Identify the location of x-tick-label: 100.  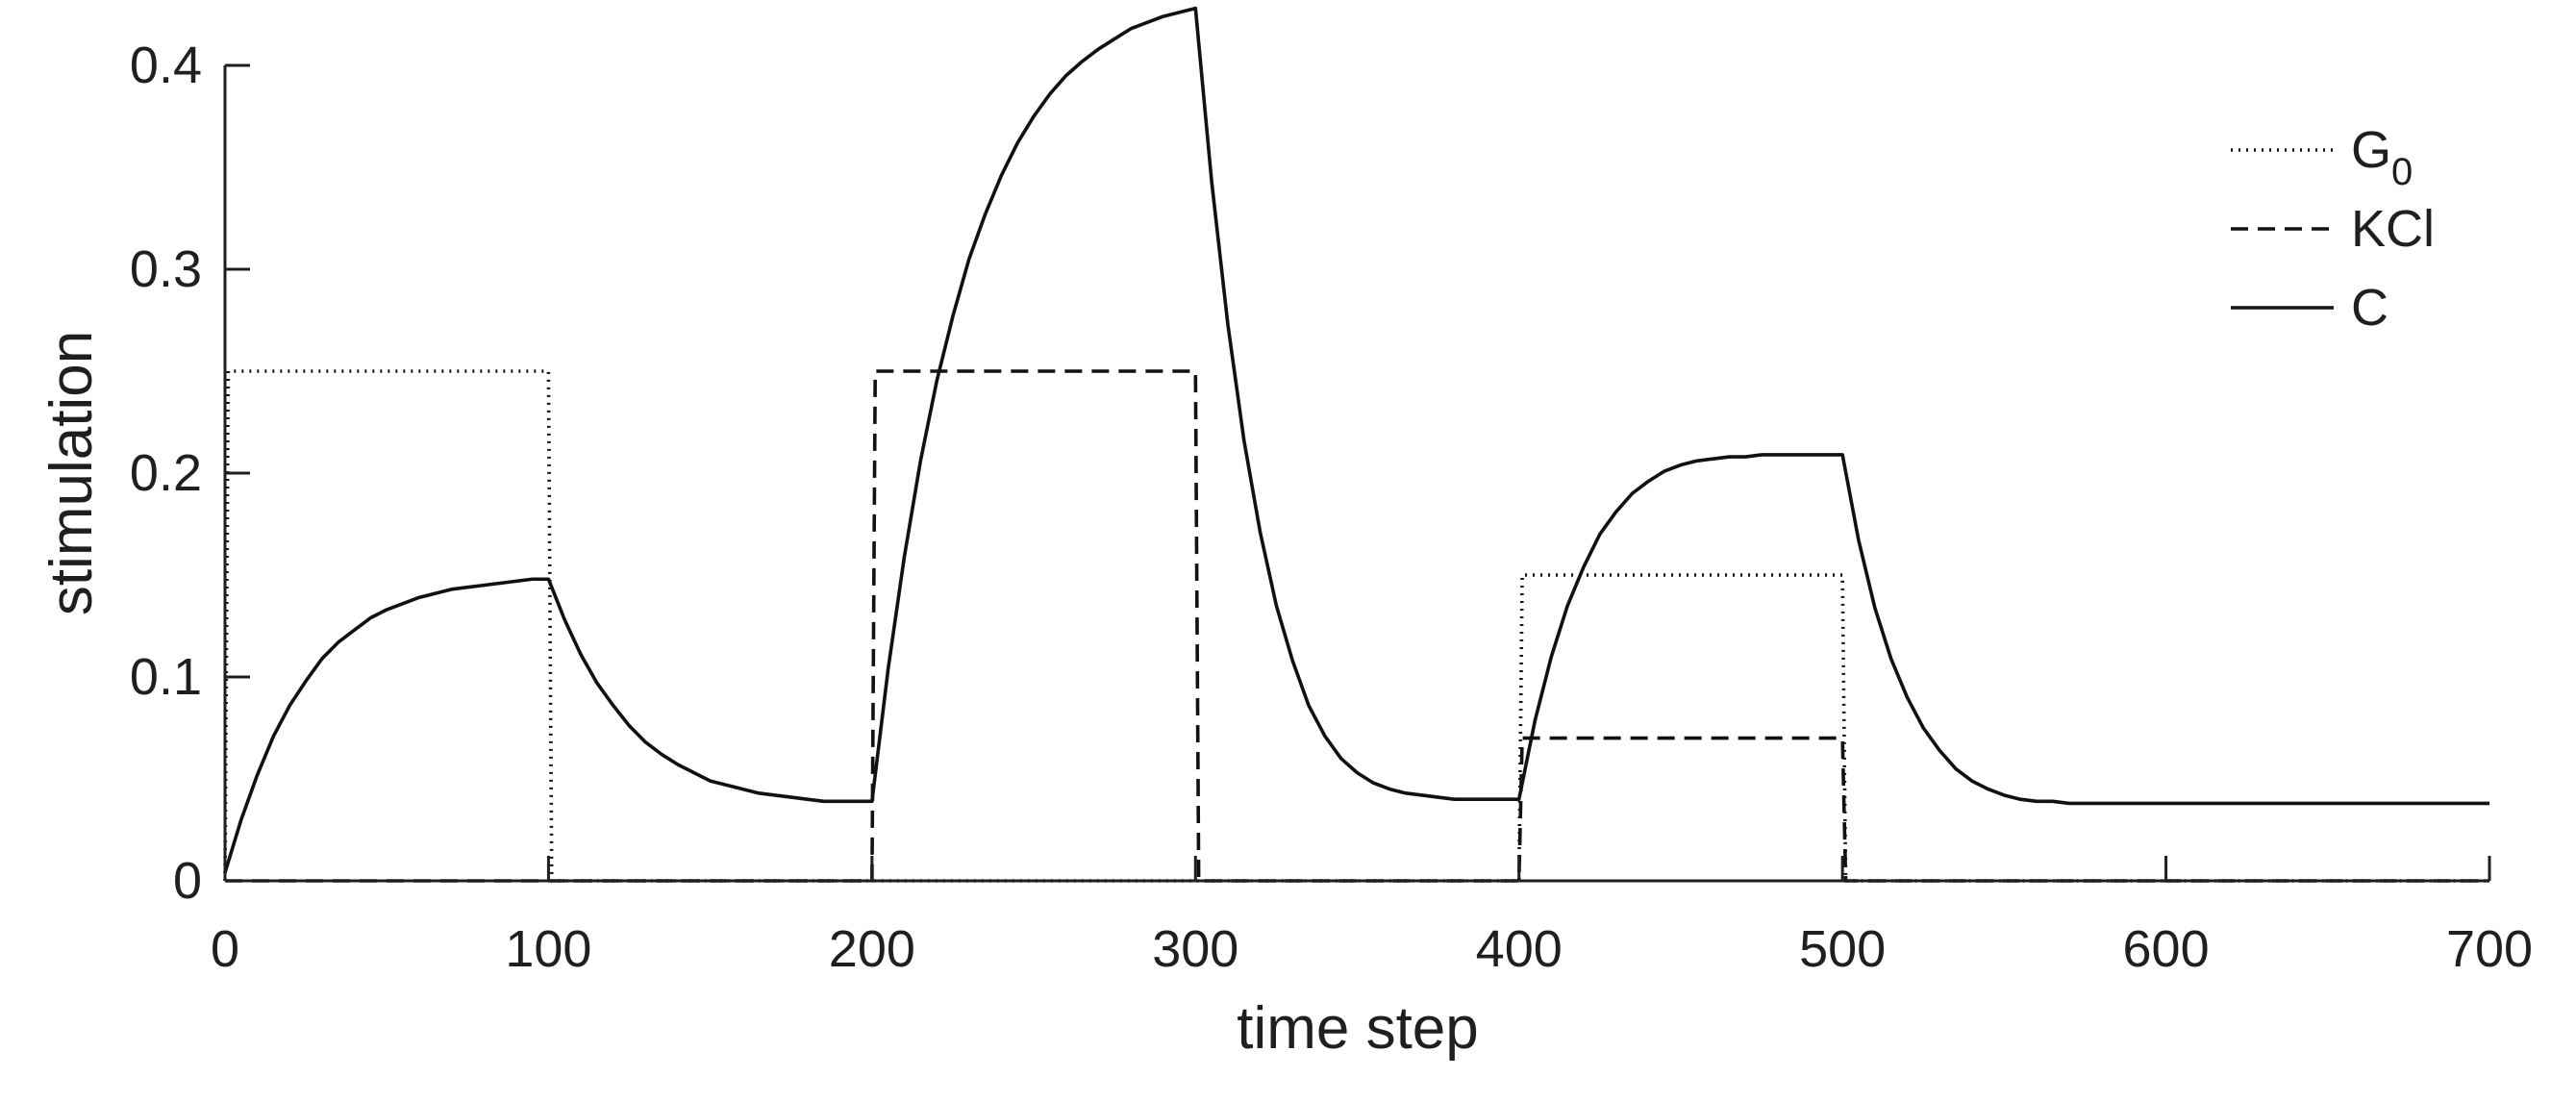
(548, 949).